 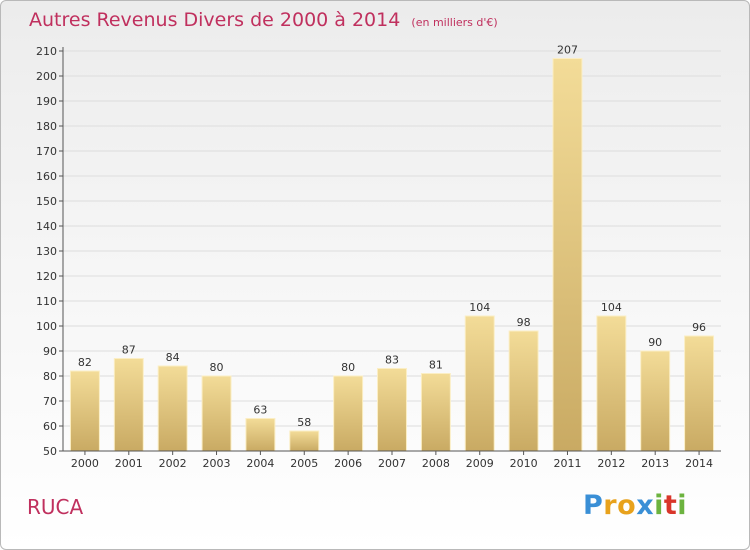 I want to click on x-tick-label: 2006, so click(x=348, y=463).